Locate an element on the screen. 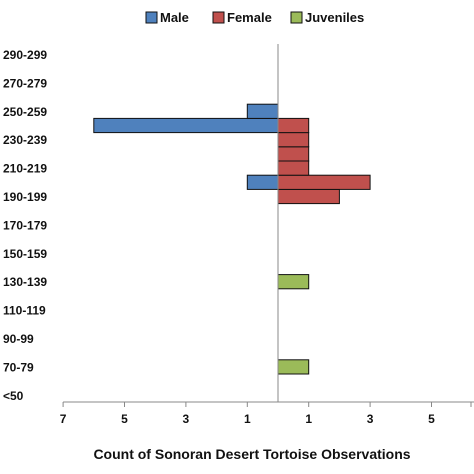  y-tick-label: 170-179 is located at coordinates (25, 225).